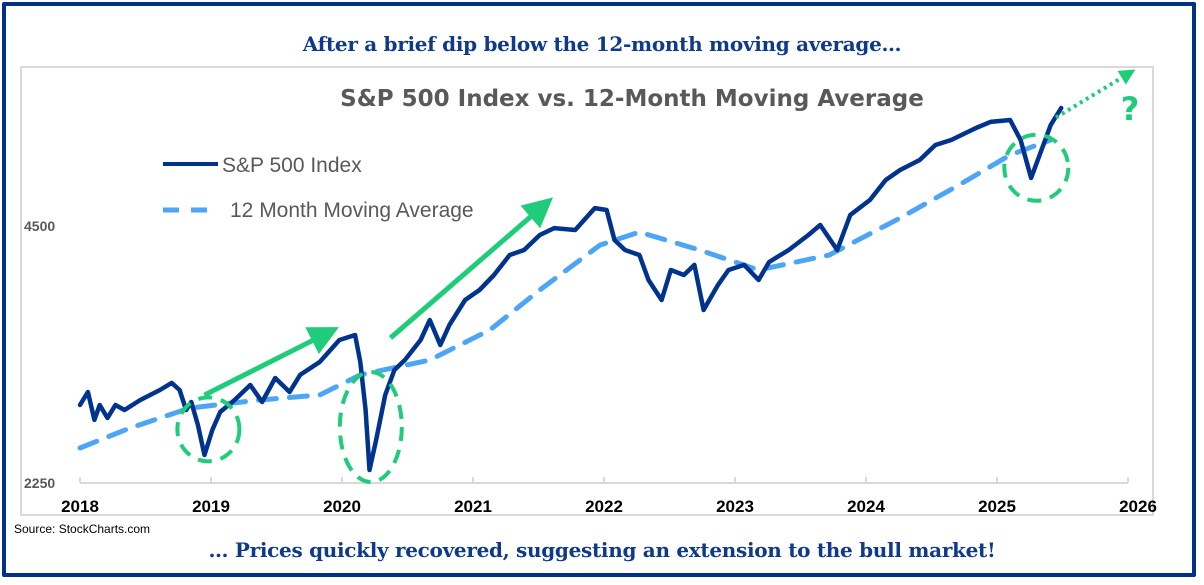 This screenshot has width=1204, height=585. Describe the element at coordinates (609, 496) in the screenshot. I see `x-axis-ticks: 2018 2019 2020 2021 2022 2023 2024 2025 2026` at that location.